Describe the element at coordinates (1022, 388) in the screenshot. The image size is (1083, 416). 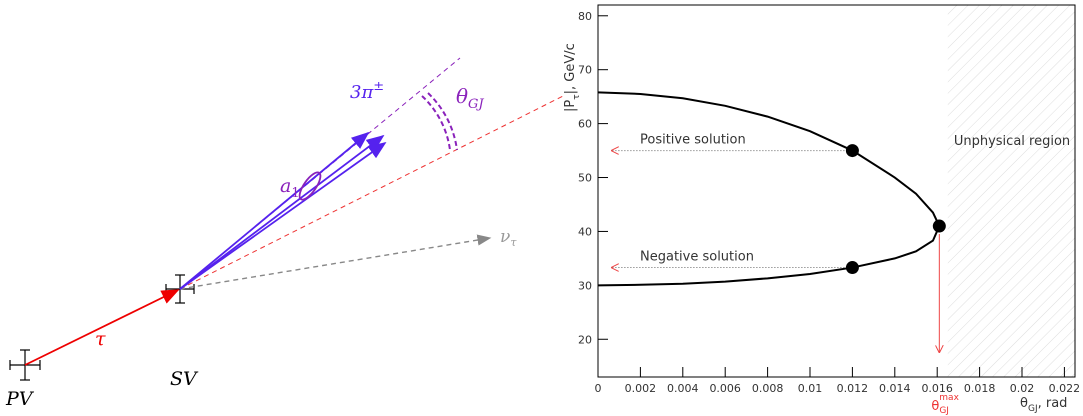
I see `x-tick-label: 0.02` at that location.